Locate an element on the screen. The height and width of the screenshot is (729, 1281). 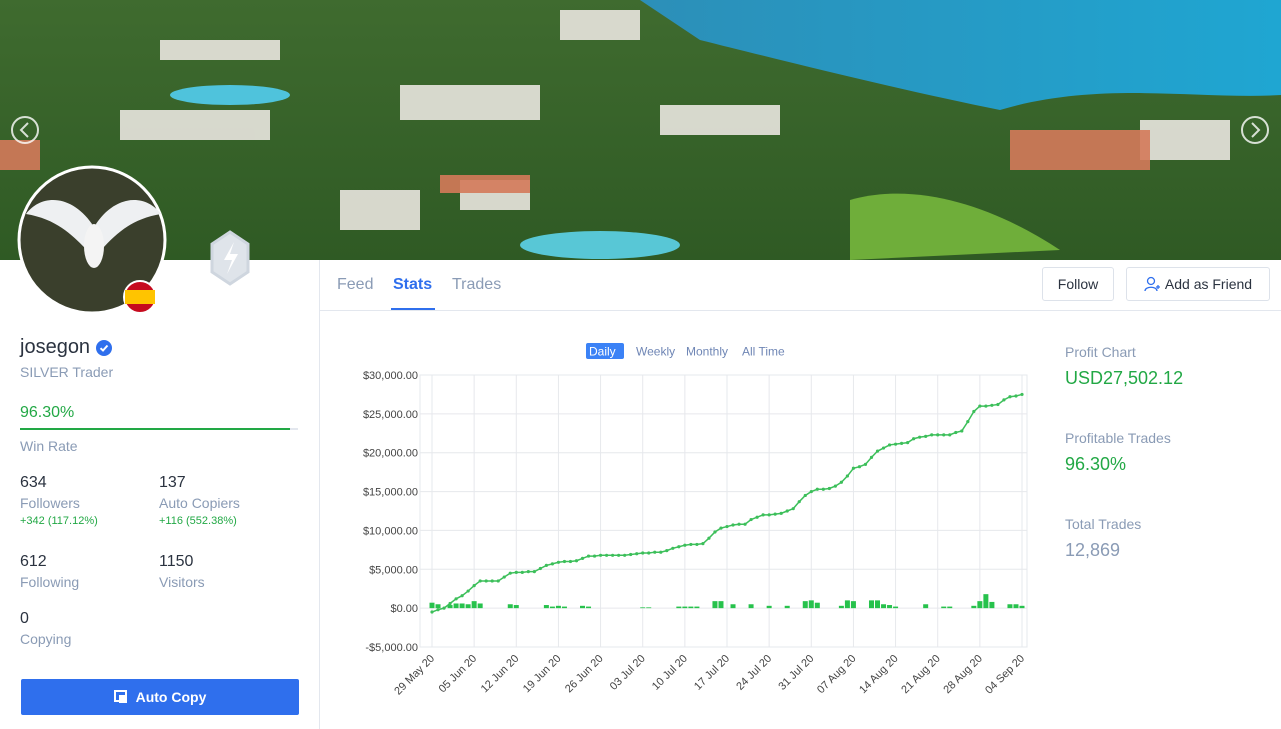
avatar-area is located at coordinates (133, 240).